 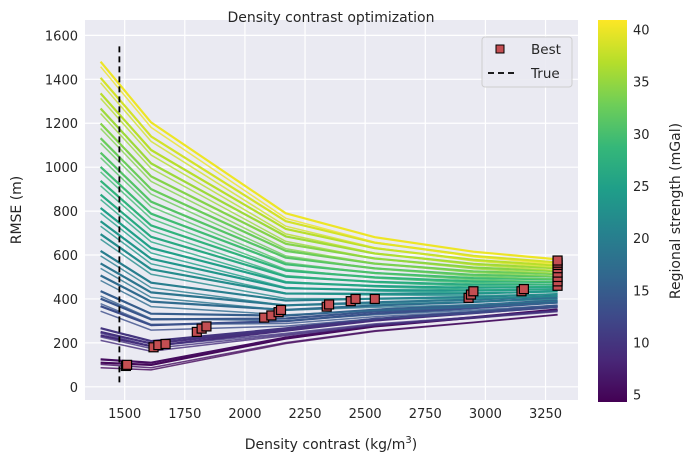 I want to click on x-tick-label: 2500, so click(x=365, y=414).